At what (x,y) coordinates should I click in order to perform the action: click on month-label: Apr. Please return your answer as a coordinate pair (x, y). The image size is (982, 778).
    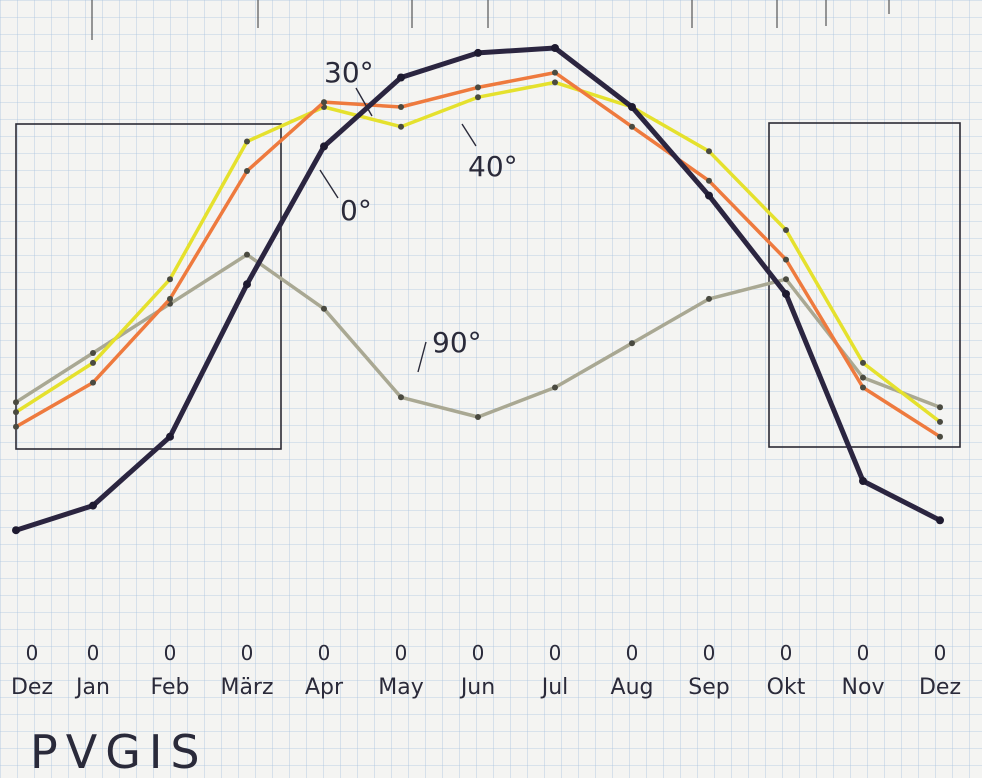
    Looking at the image, I should click on (324, 687).